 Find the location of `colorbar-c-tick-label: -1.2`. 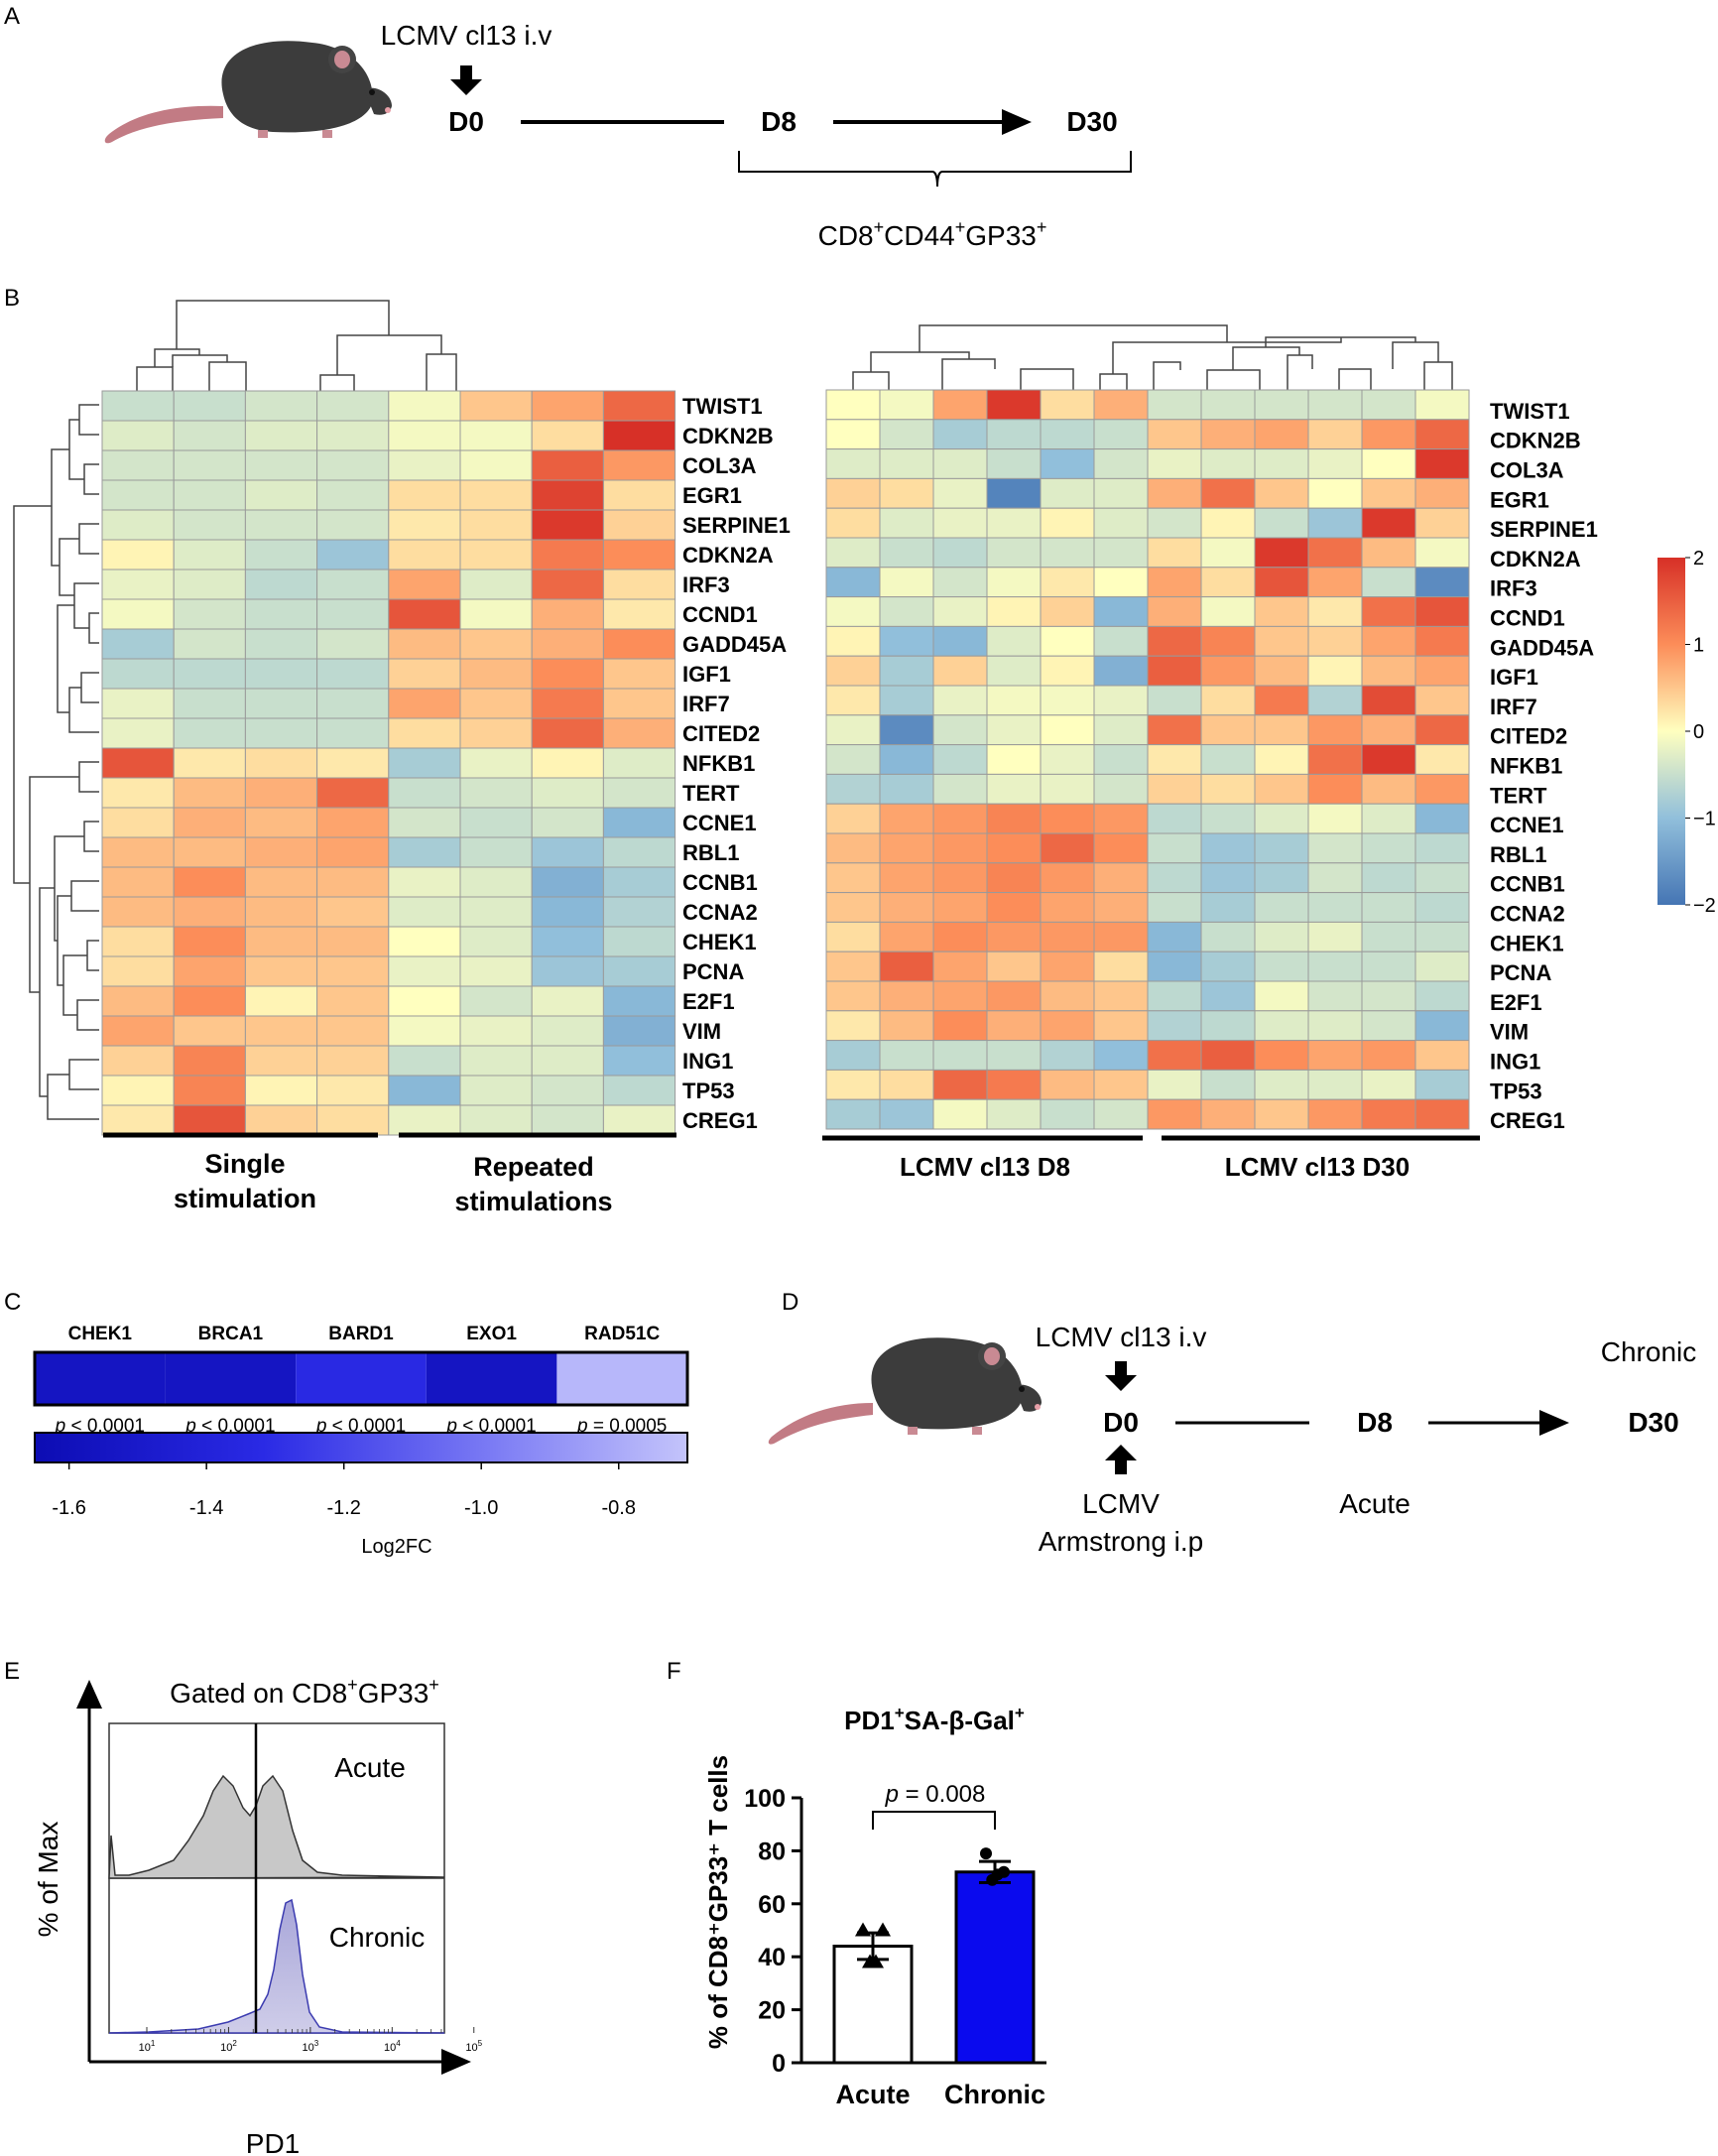

colorbar-c-tick-label: -1.2 is located at coordinates (343, 1508).